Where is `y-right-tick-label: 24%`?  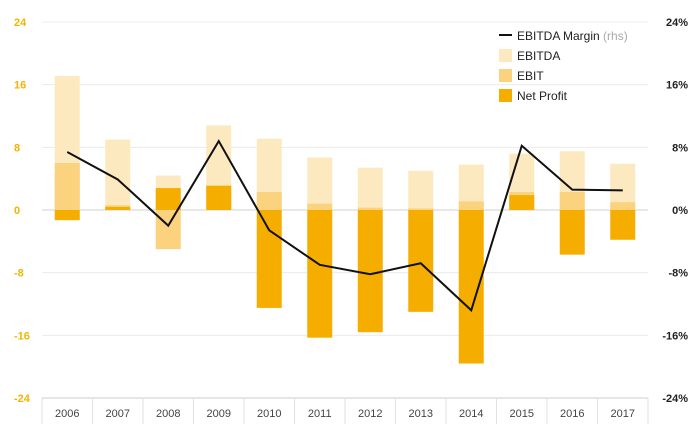
y-right-tick-label: 24% is located at coordinates (677, 23).